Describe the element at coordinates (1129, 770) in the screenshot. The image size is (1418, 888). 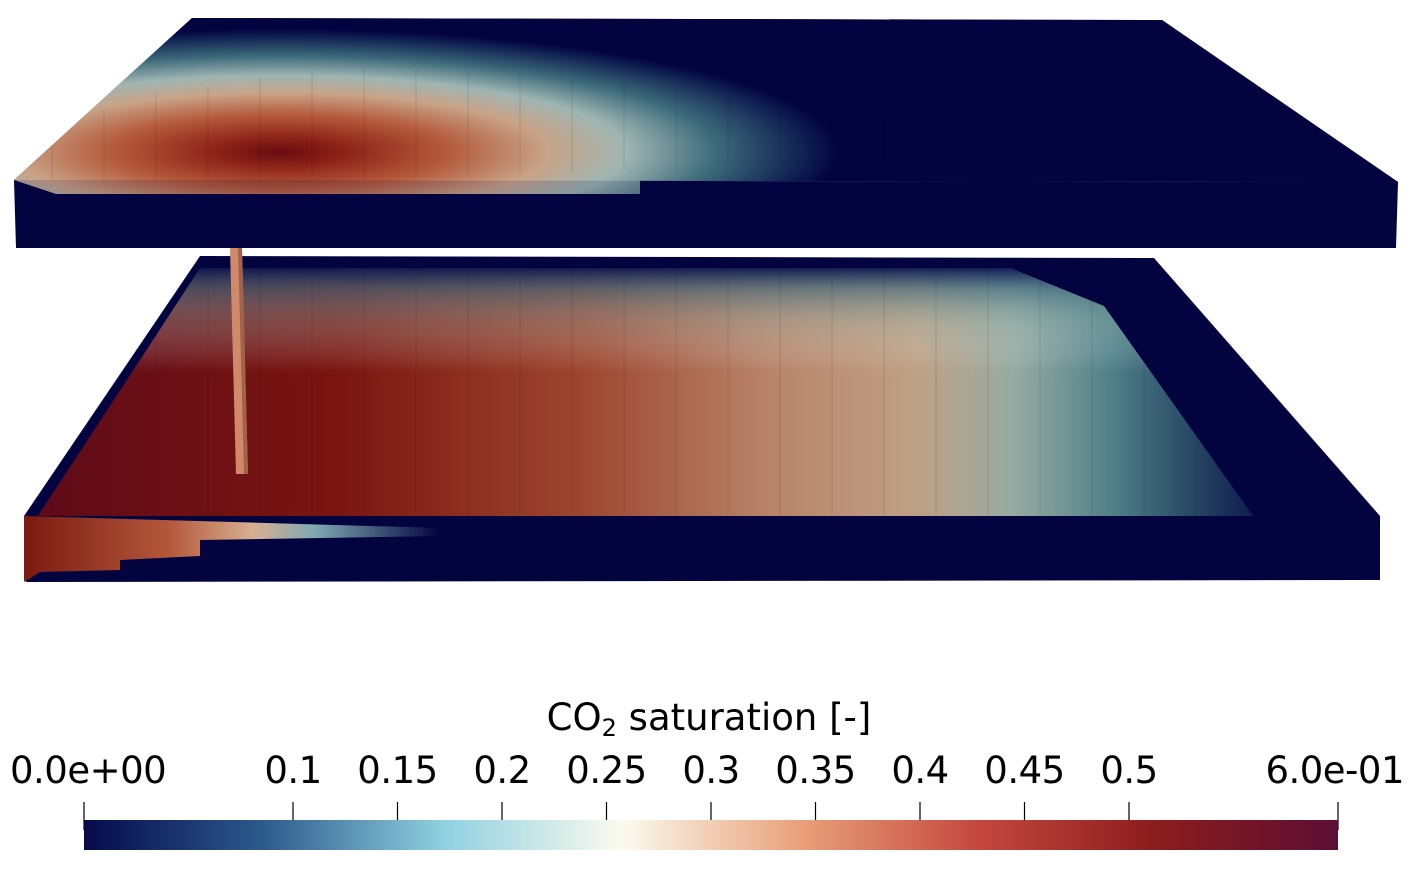
I see `colorbar-tick-label: 0.5` at that location.